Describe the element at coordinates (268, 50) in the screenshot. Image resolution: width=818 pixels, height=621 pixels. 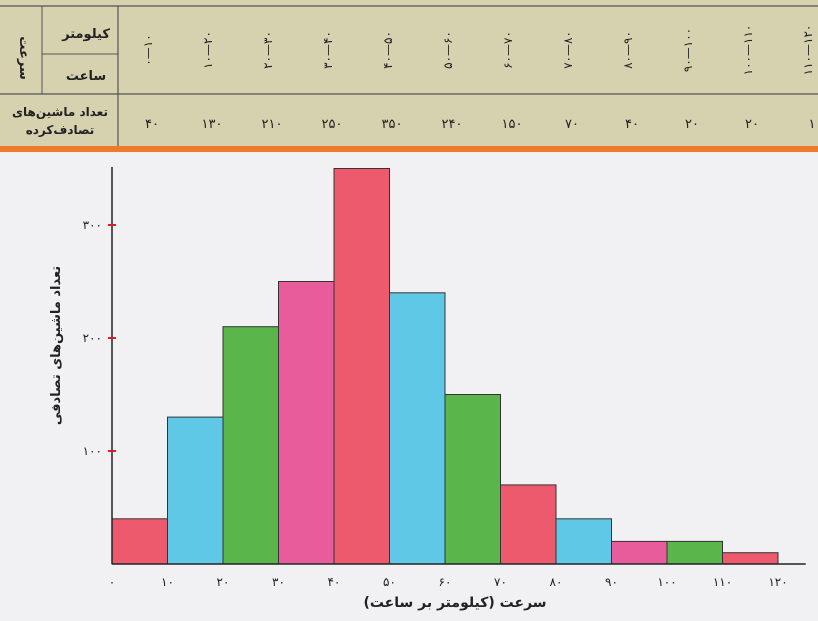
I see `interval-label: ۲۰—۳۰` at that location.